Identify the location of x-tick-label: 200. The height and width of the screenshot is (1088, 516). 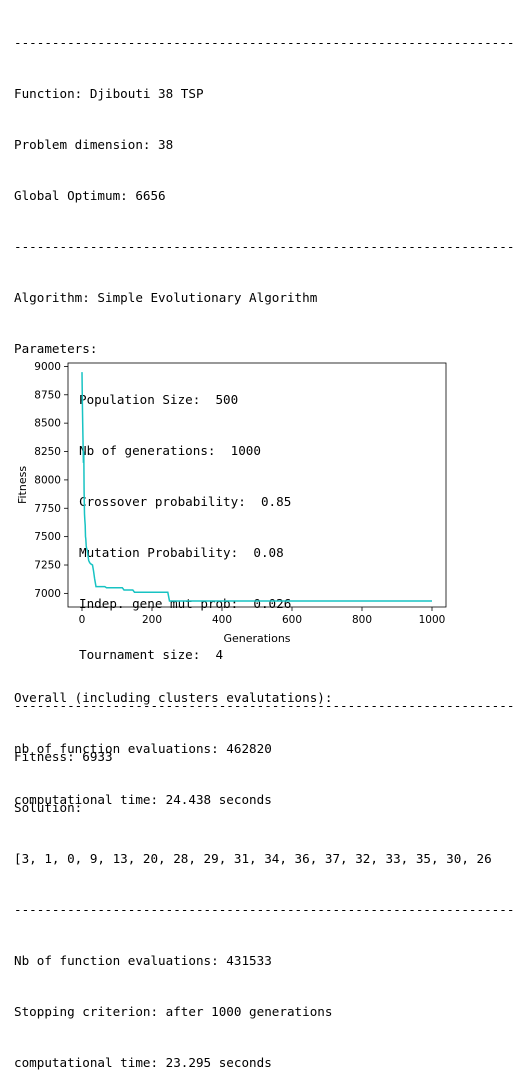
(152, 620).